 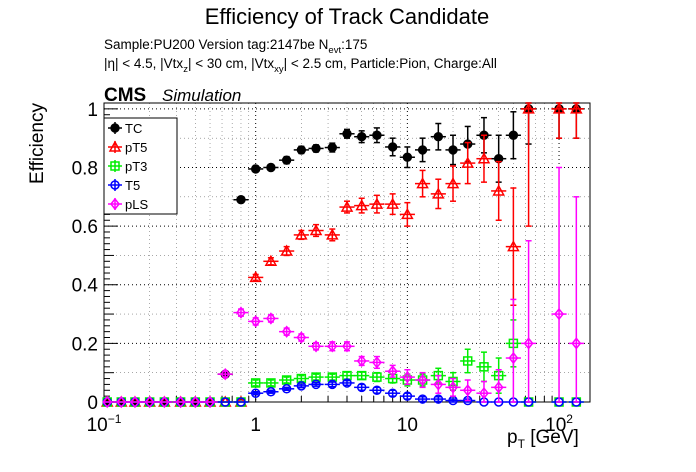 What do you see at coordinates (343, 363) in the screenshot?
I see `series-pt3` at bounding box center [343, 363].